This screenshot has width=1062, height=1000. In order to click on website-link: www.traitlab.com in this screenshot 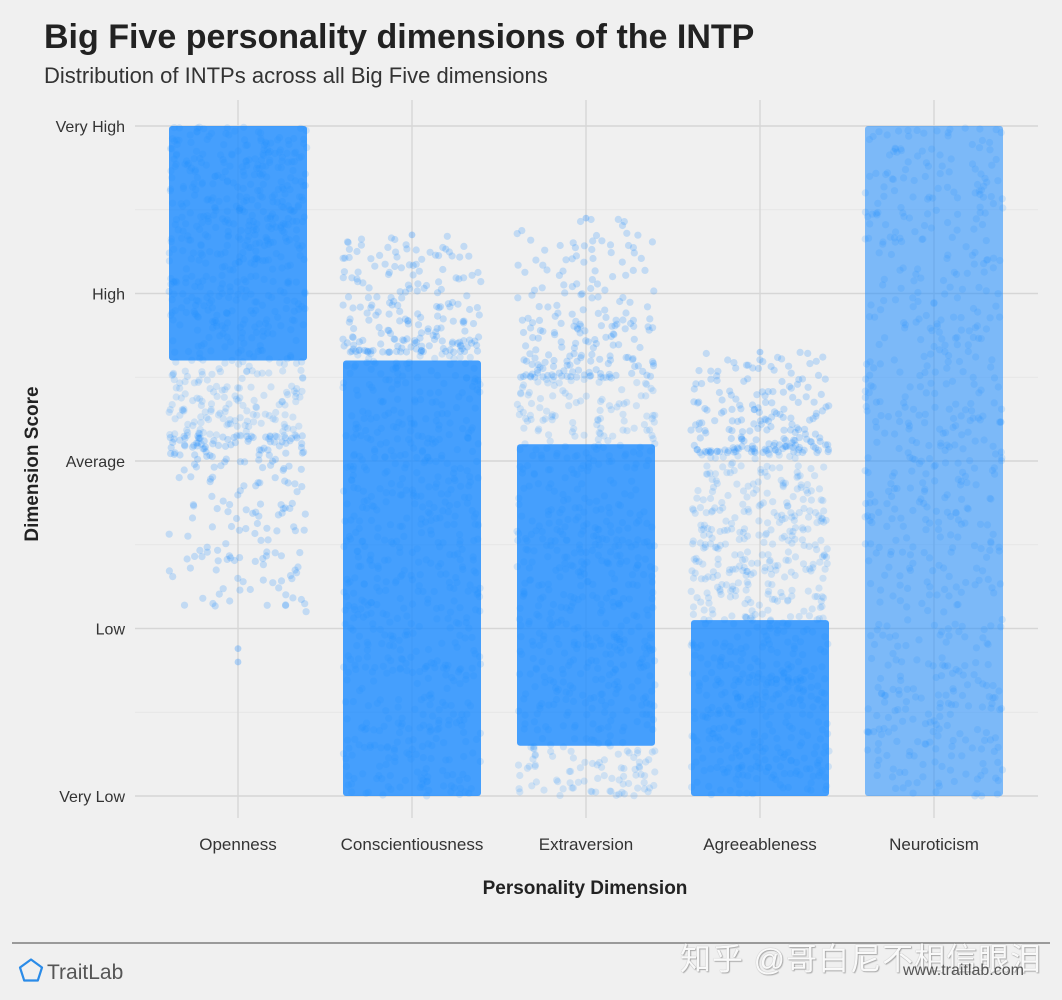, I will do `click(963, 970)`.